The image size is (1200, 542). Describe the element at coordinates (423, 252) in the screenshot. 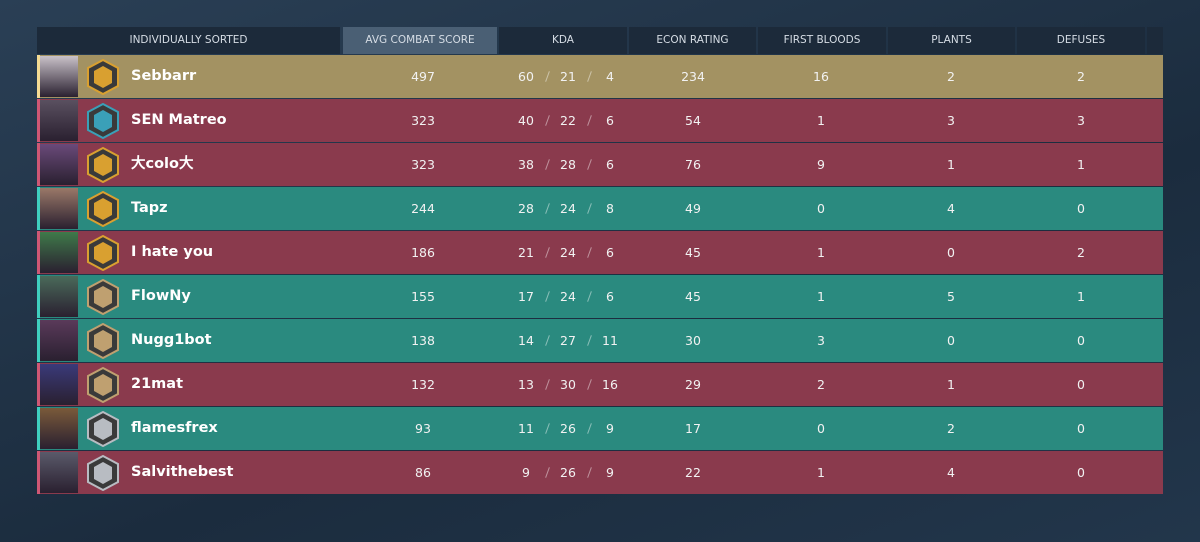

I see `combat-score: 186` at that location.